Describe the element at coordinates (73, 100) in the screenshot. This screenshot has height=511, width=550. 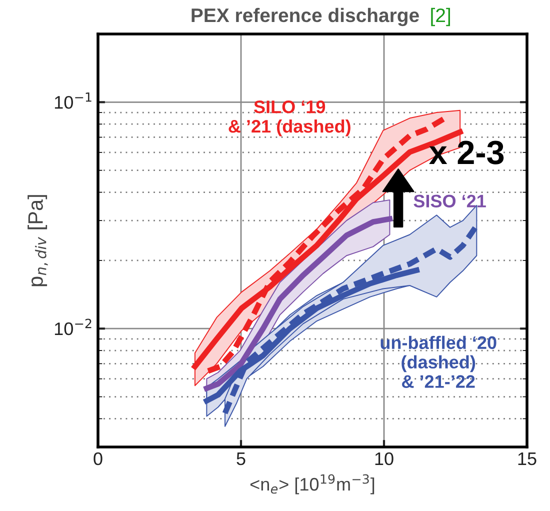
I see `y-tick-label: 10$^{−1}$` at that location.